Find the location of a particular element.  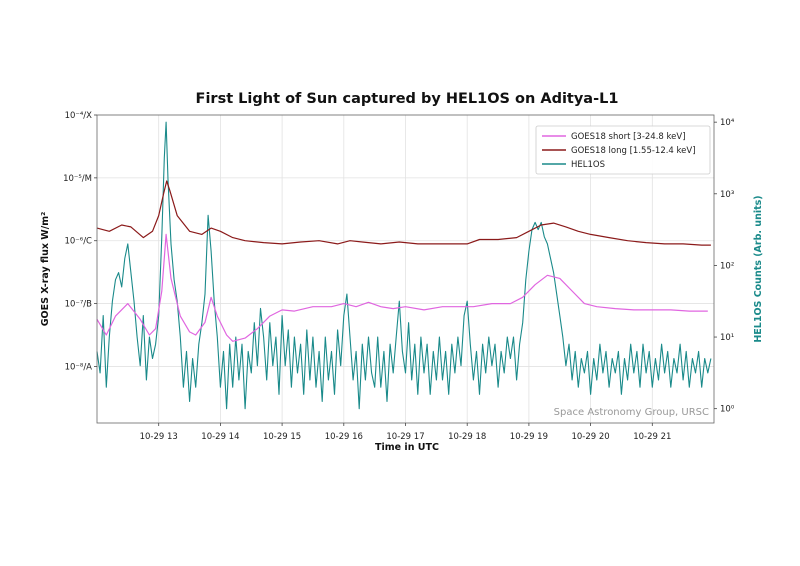

right-tick-label: 10² is located at coordinates (727, 266).